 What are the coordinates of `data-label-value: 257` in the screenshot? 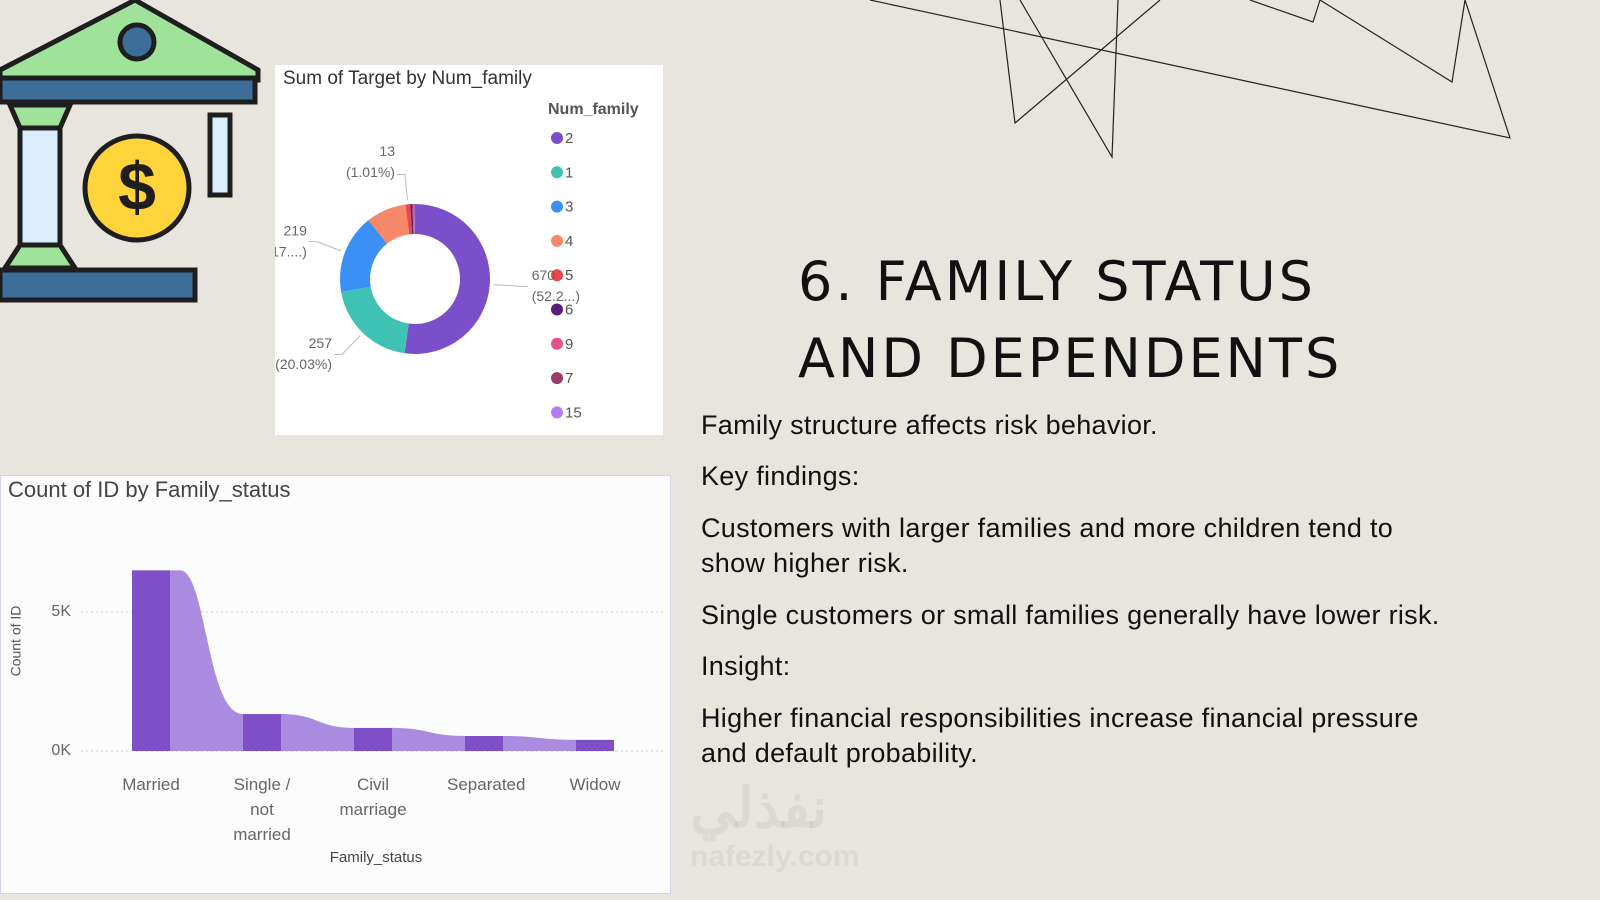 It's located at (321, 343).